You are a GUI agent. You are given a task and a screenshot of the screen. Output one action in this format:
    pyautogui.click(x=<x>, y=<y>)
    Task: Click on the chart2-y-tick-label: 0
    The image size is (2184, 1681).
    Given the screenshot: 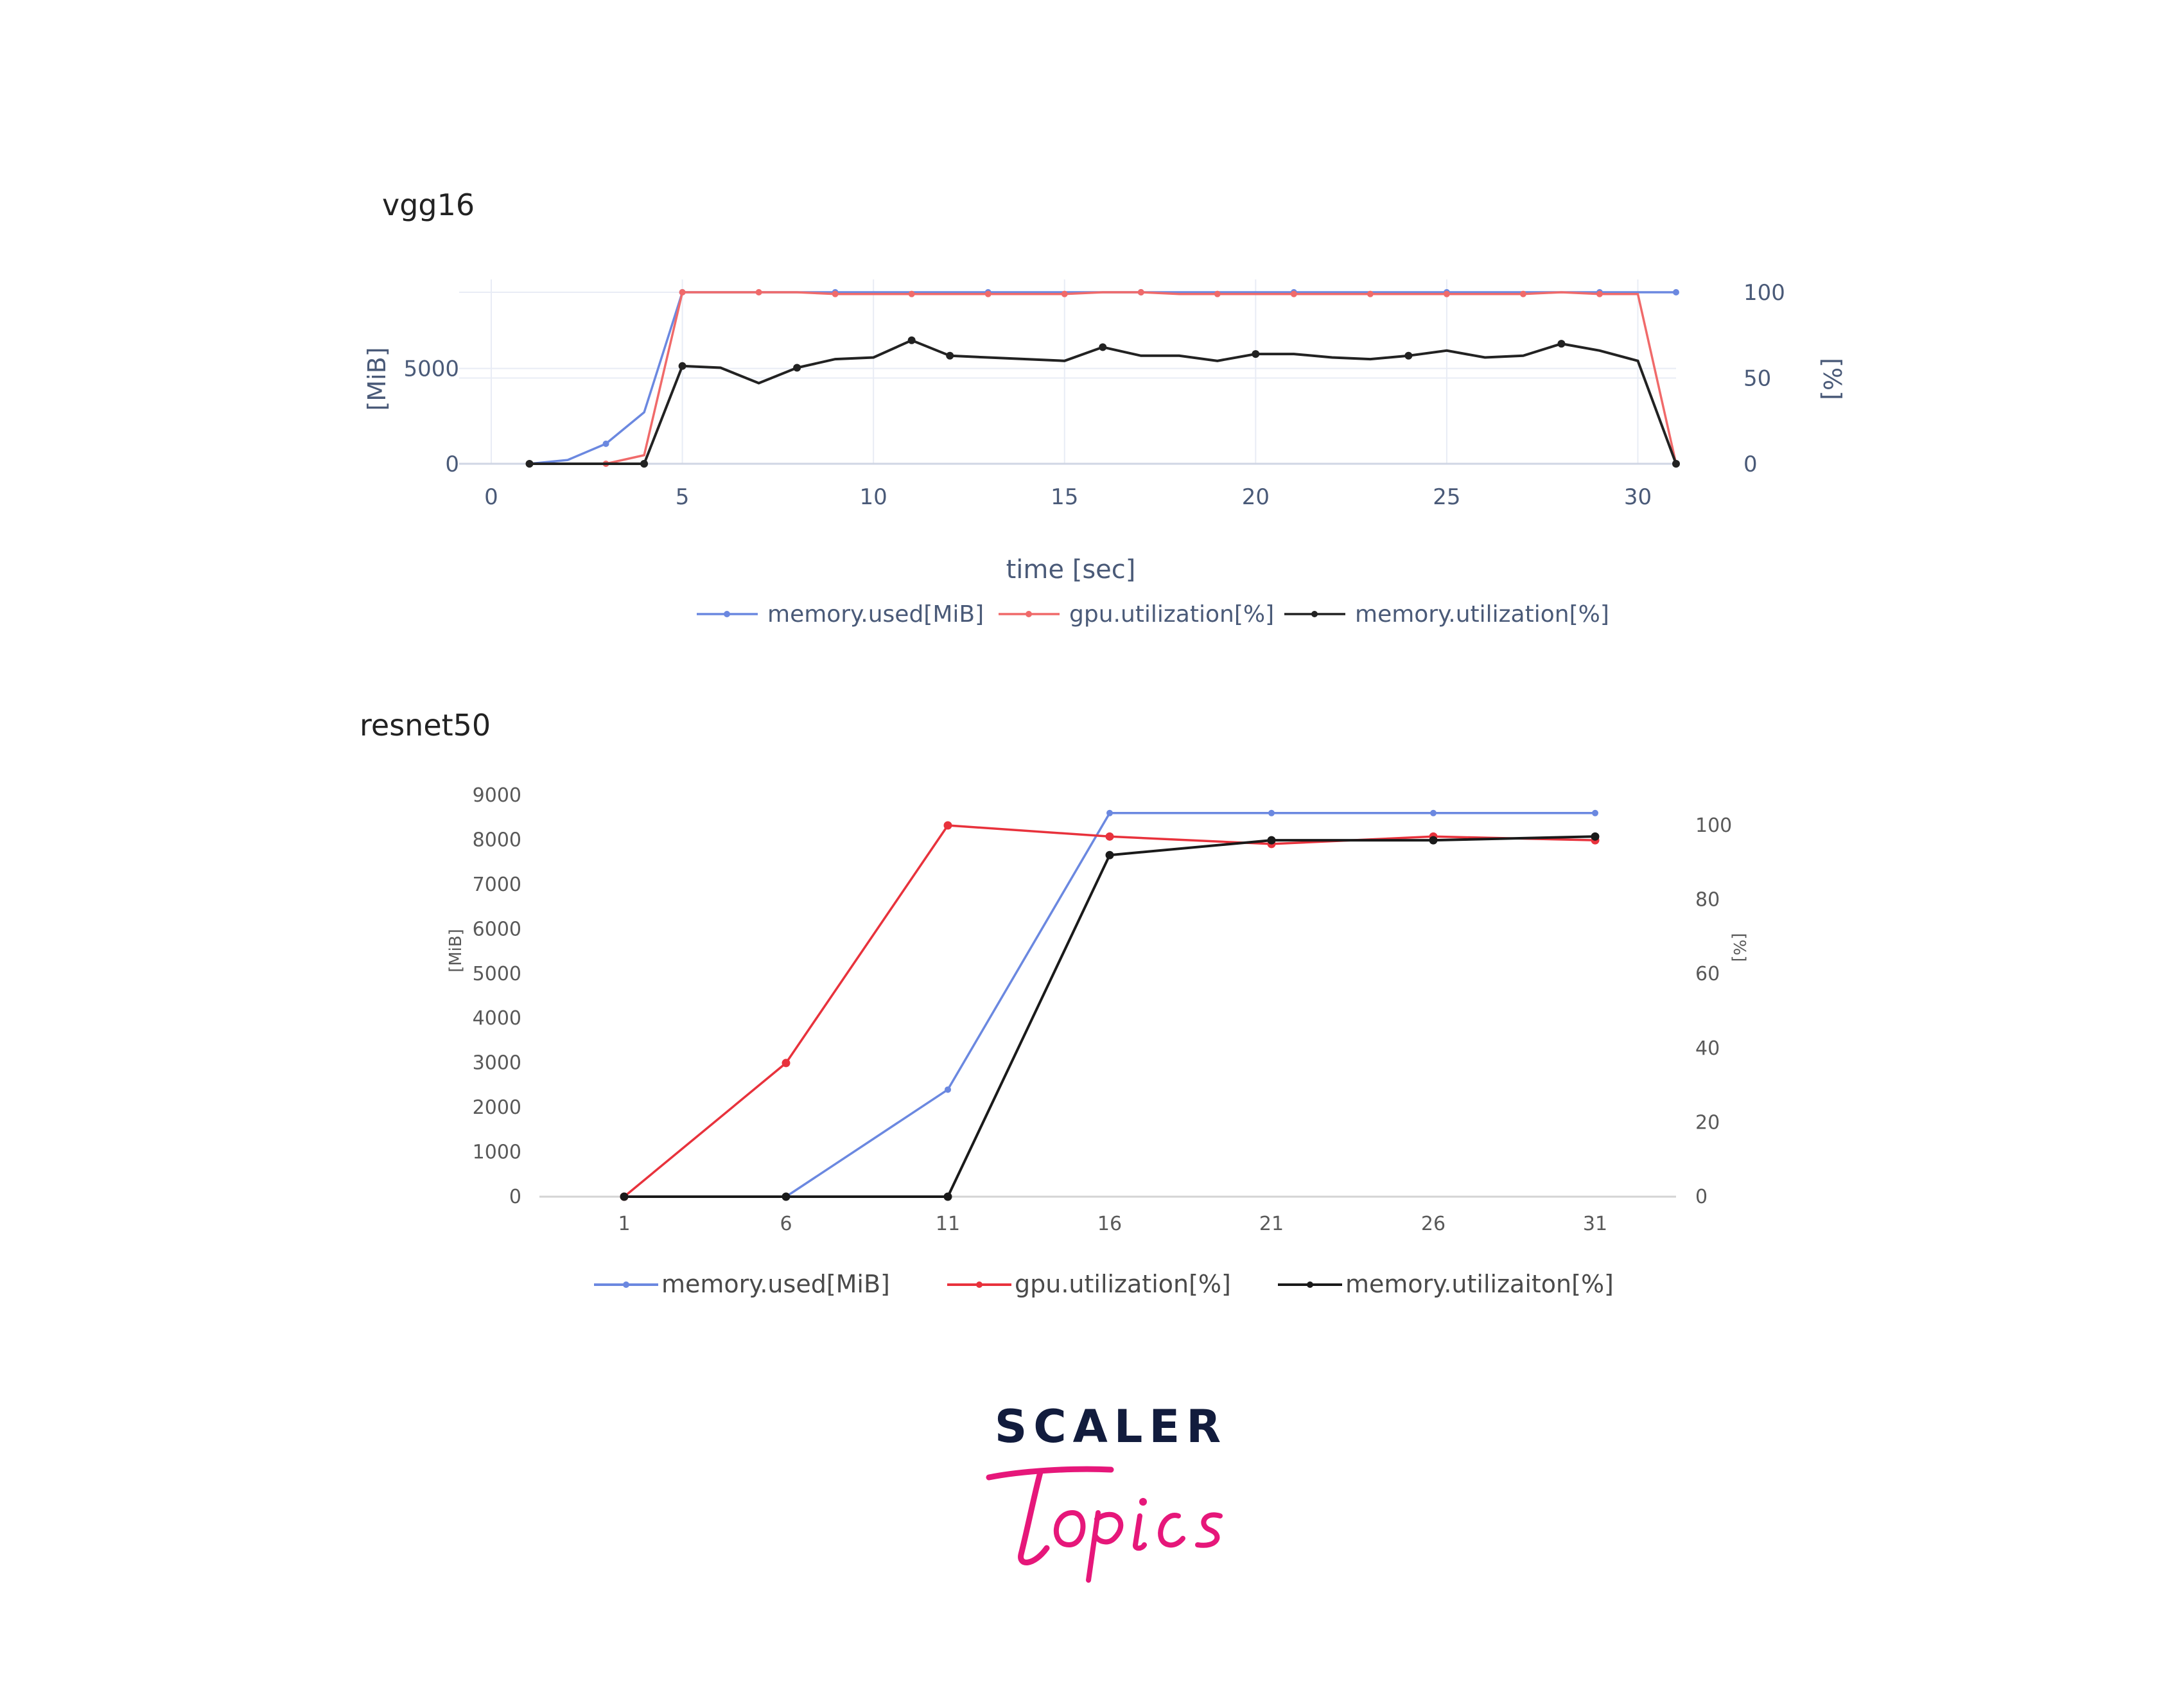 What is the action you would take?
    pyautogui.click(x=515, y=1197)
    